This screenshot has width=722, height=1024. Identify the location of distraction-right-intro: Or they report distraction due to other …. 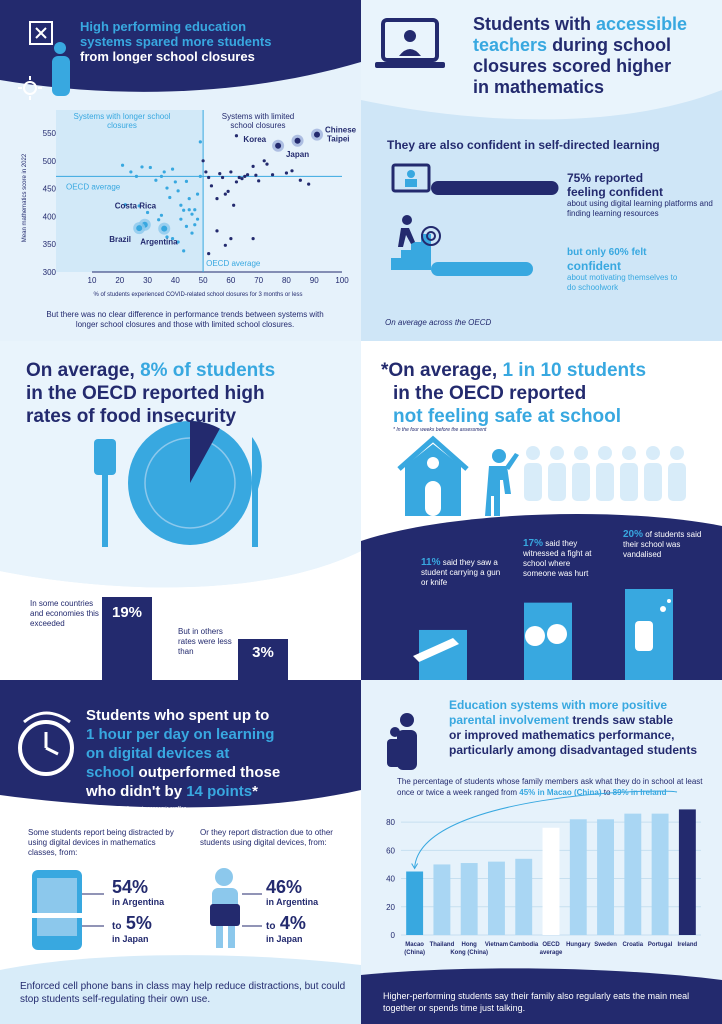
(266, 837).